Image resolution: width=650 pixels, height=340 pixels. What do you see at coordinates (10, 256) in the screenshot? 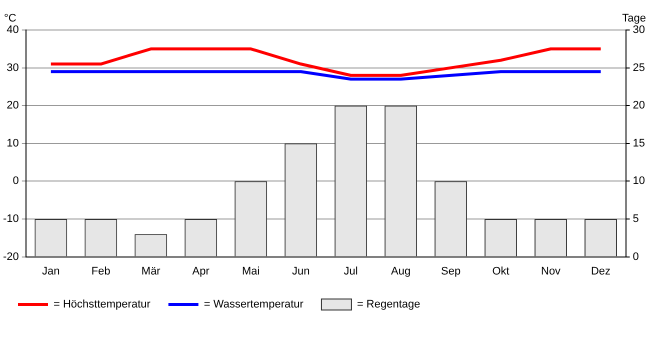
I see `y-tick-label: -20` at bounding box center [10, 256].